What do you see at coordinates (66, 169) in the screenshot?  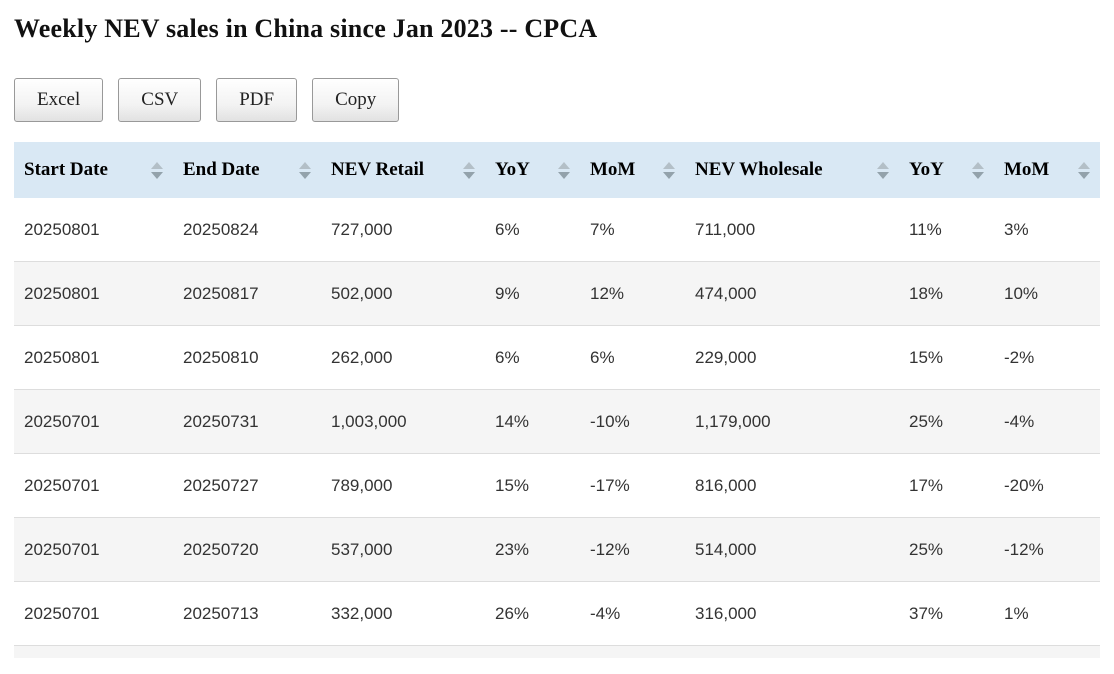 I see `column-header-label: Start Date` at bounding box center [66, 169].